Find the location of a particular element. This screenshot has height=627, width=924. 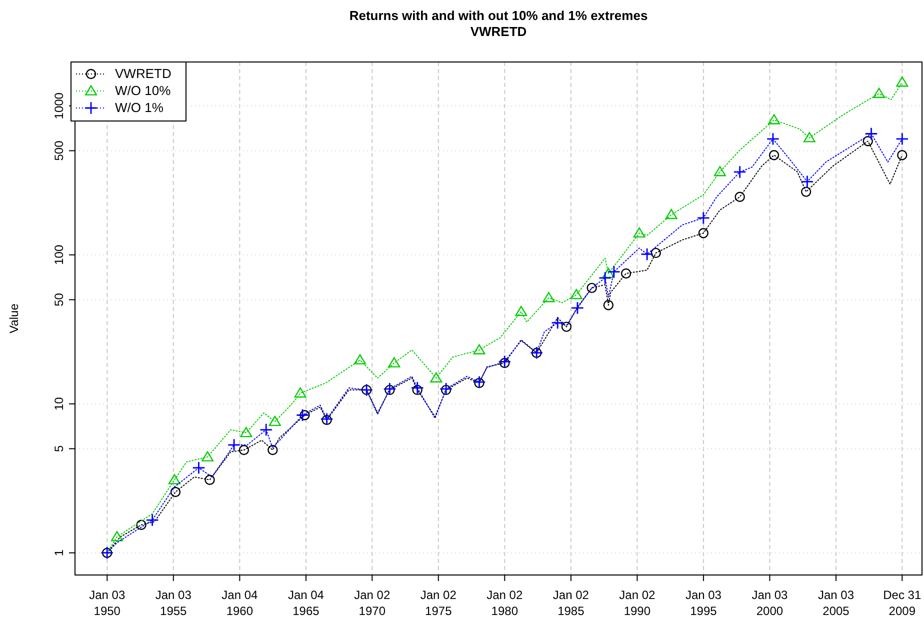

x-tick-label: Jan 03 2000 is located at coordinates (770, 603).